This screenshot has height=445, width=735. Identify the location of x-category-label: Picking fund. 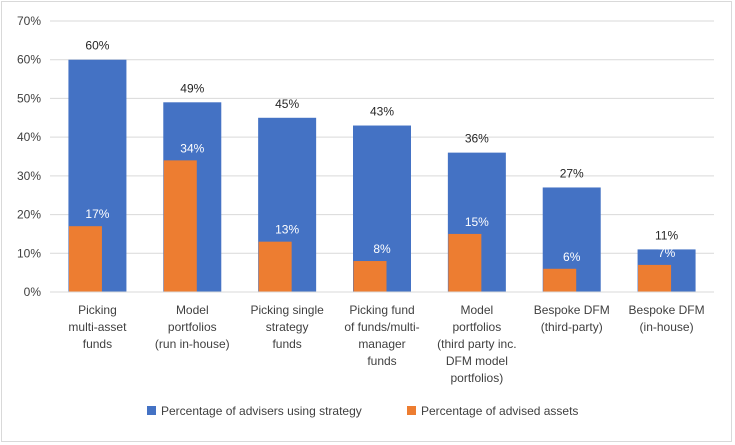
(381, 310).